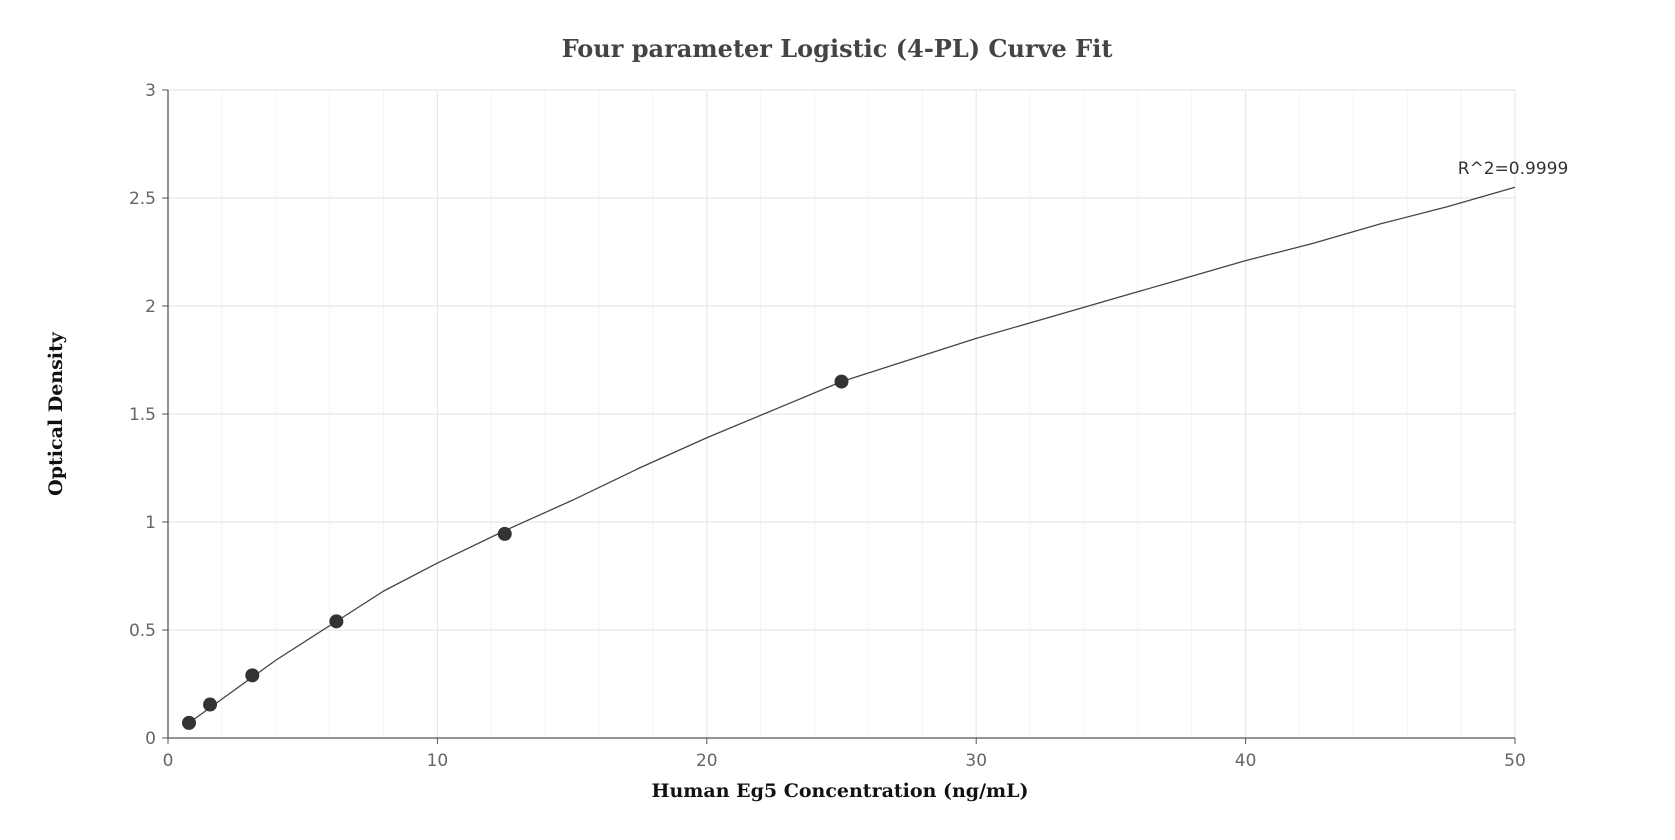  I want to click on y-tick-label: 3, so click(150, 91).